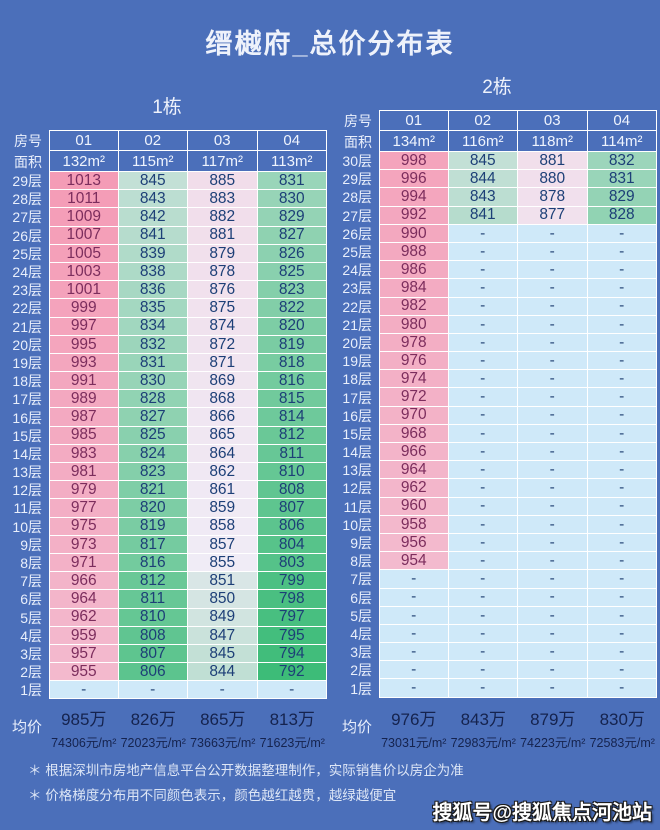 The image size is (660, 830). I want to click on area-cell: 114m², so click(622, 141).